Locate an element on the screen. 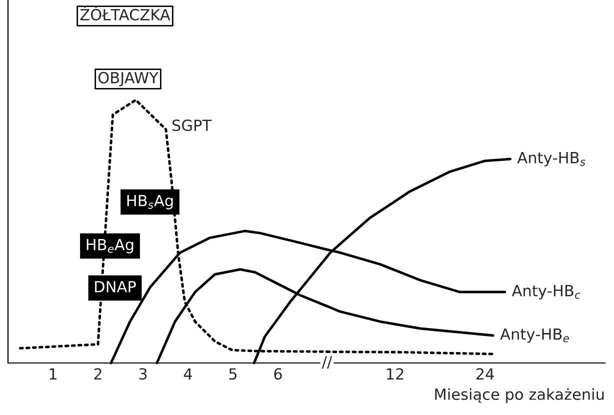 The image size is (614, 415). annotation: DNAP is located at coordinates (115, 286).